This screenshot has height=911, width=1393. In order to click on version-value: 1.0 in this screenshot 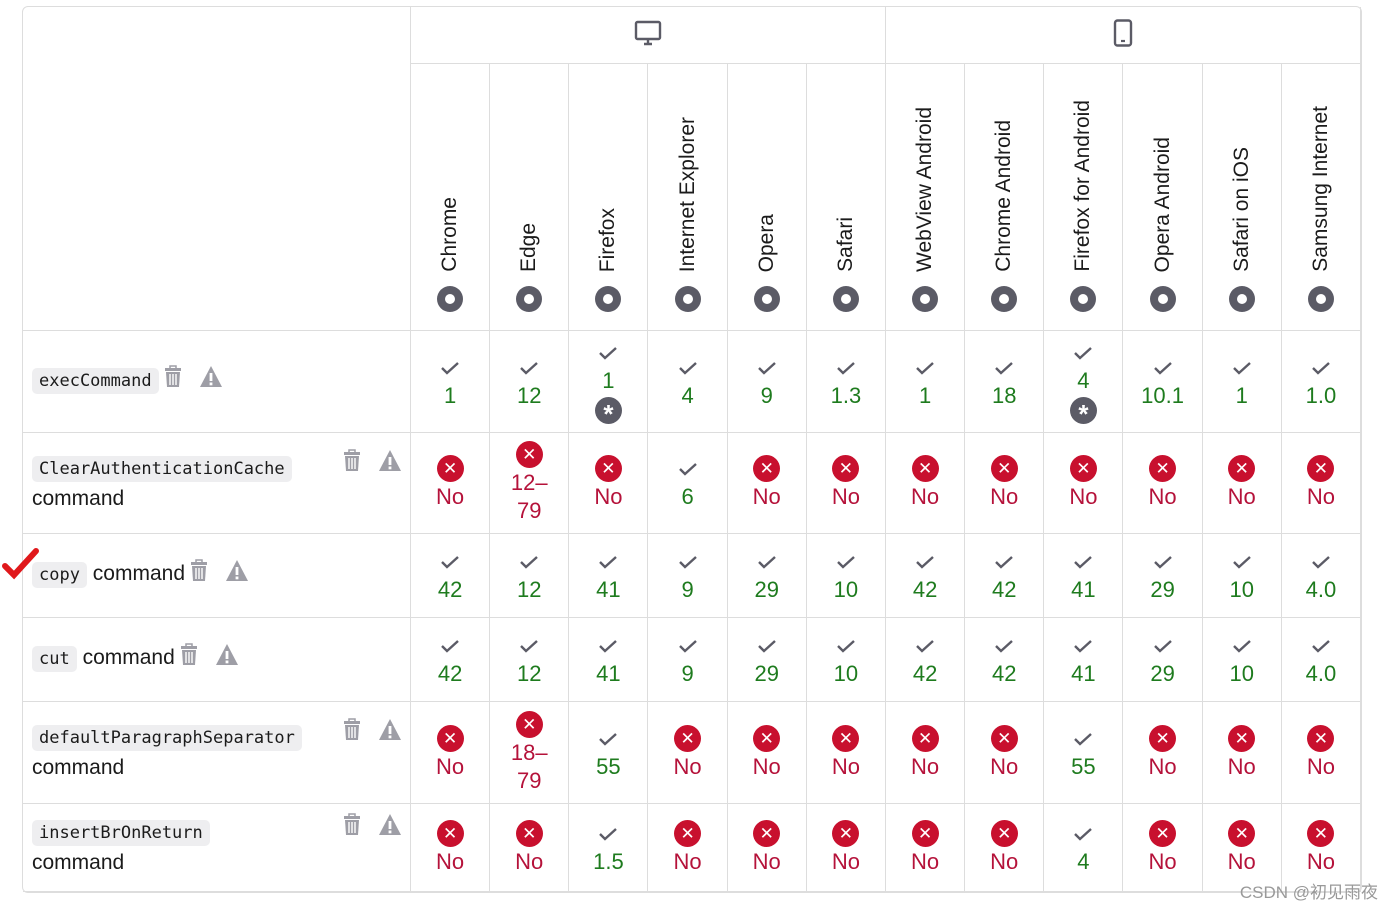, I will do `click(1321, 395)`.